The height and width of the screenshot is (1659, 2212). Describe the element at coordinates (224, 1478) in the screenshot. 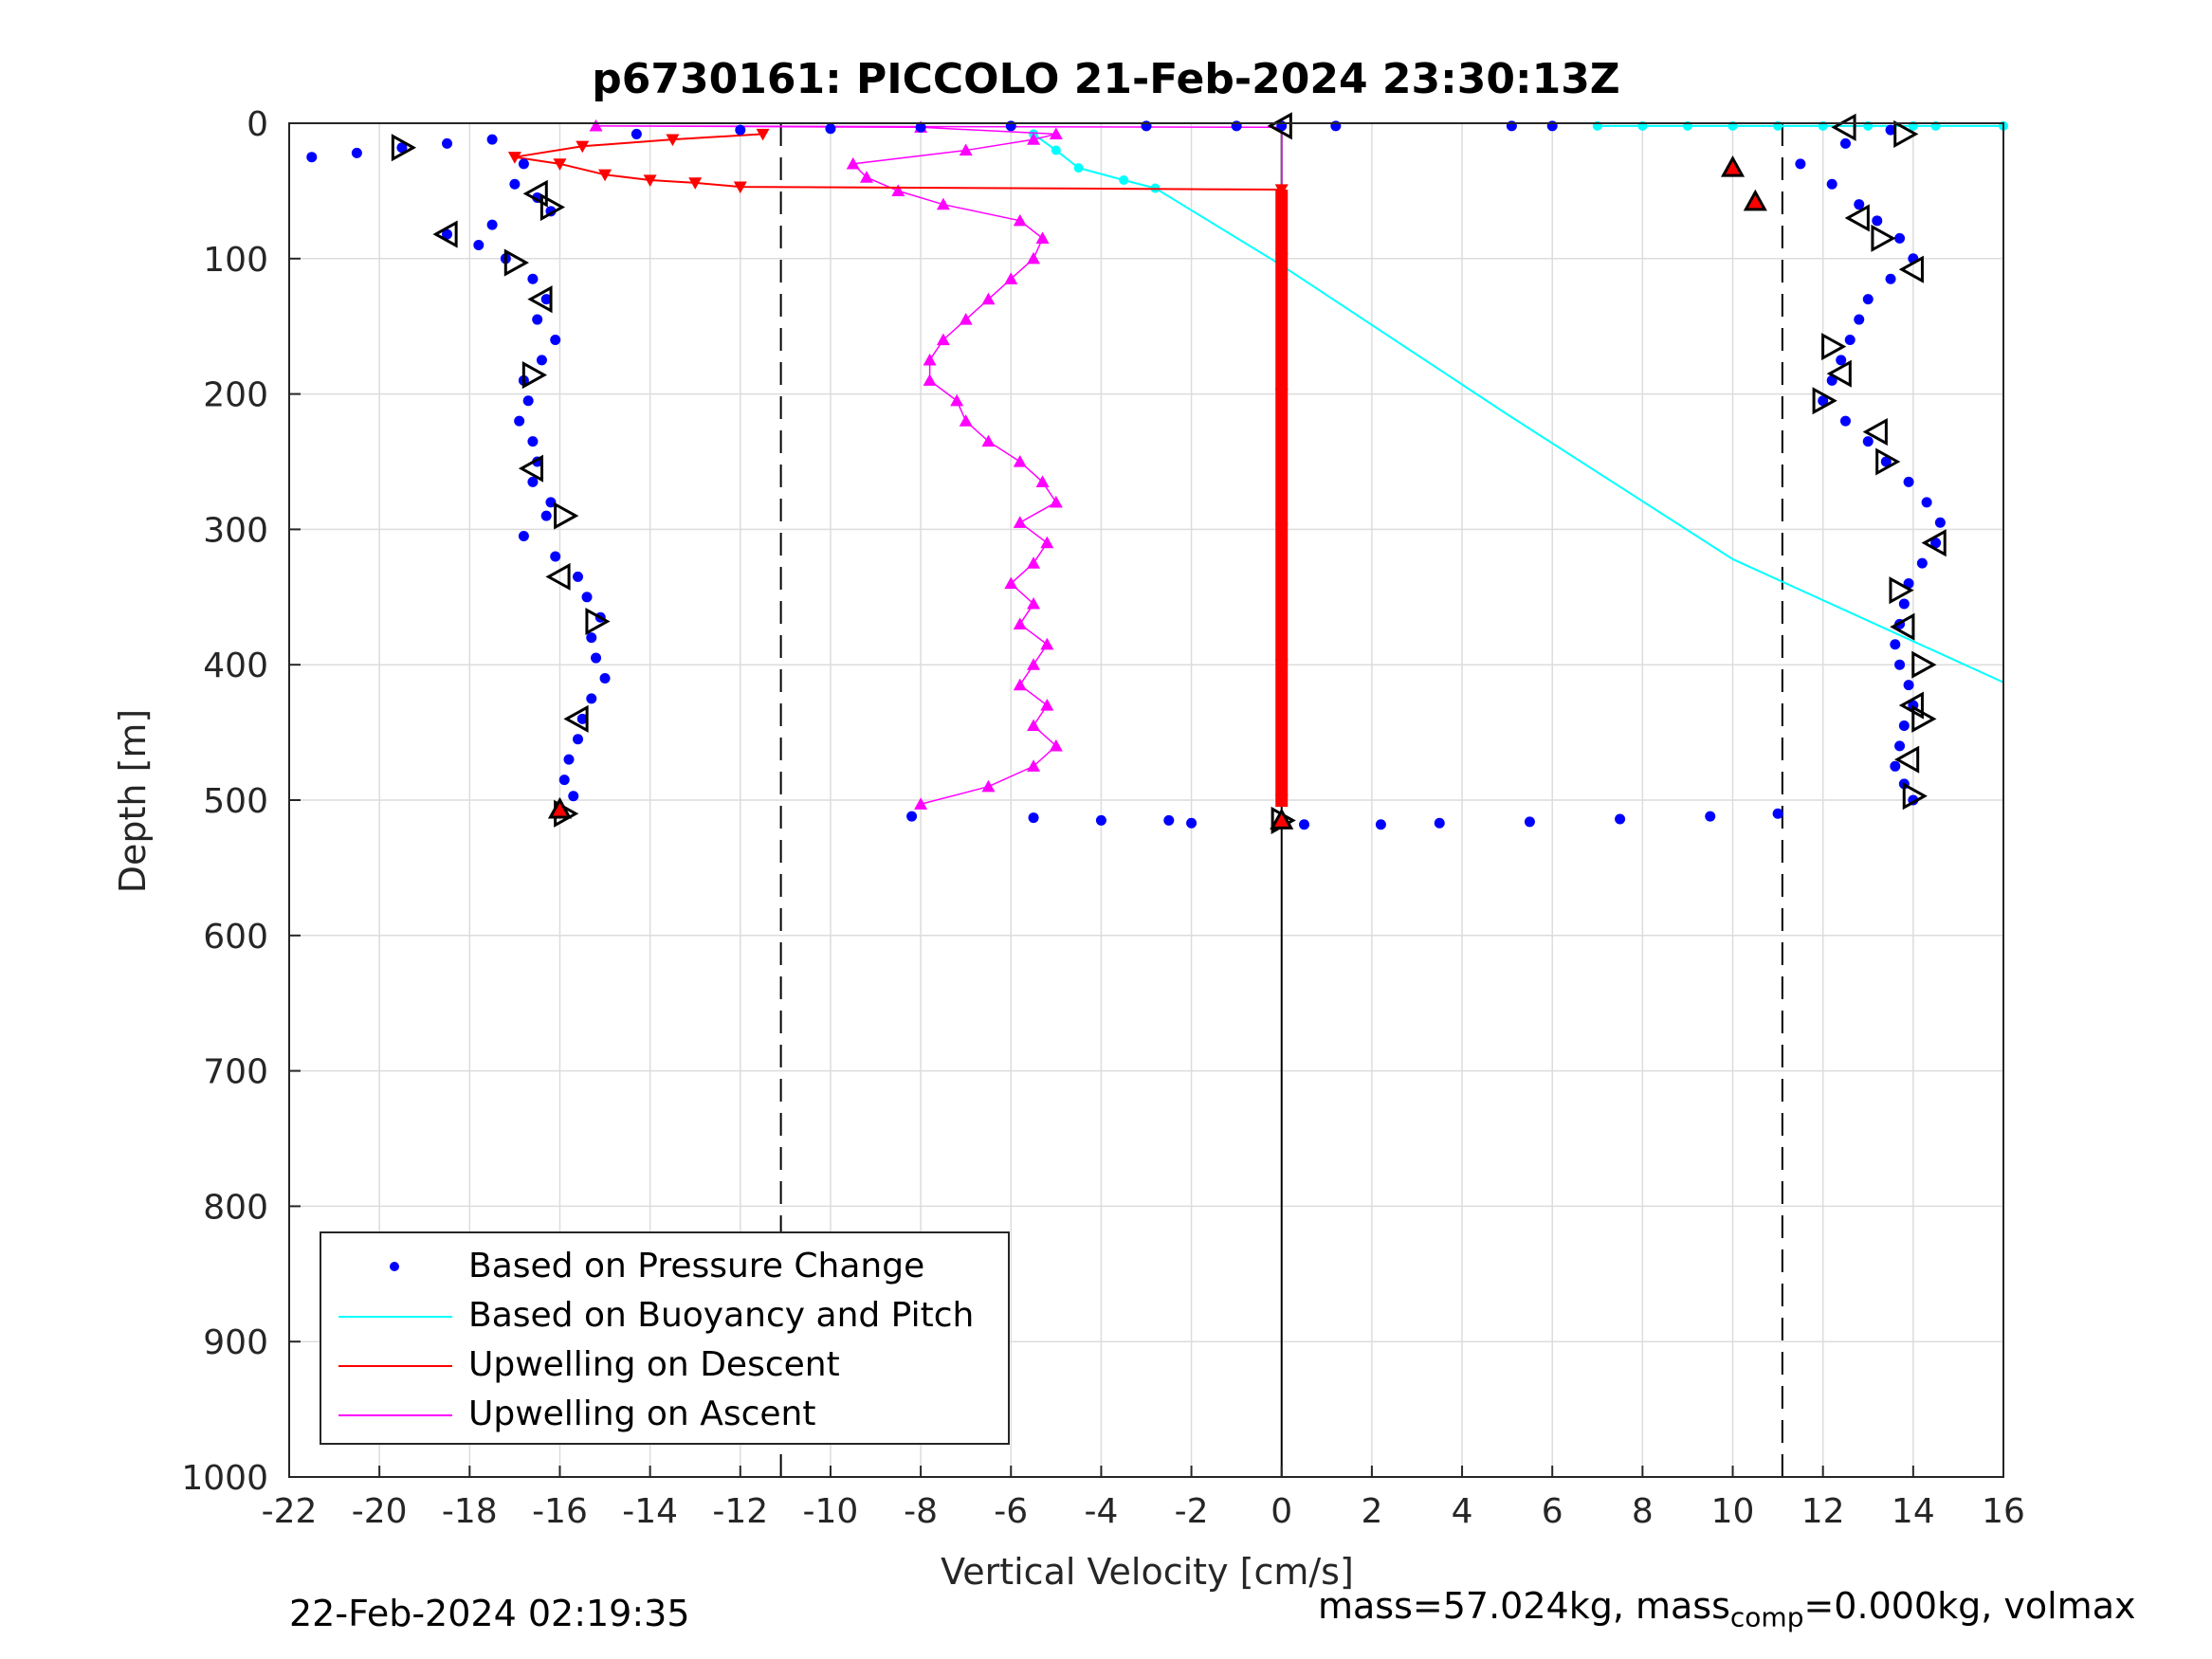

I see `y-tick-label: 1000` at that location.